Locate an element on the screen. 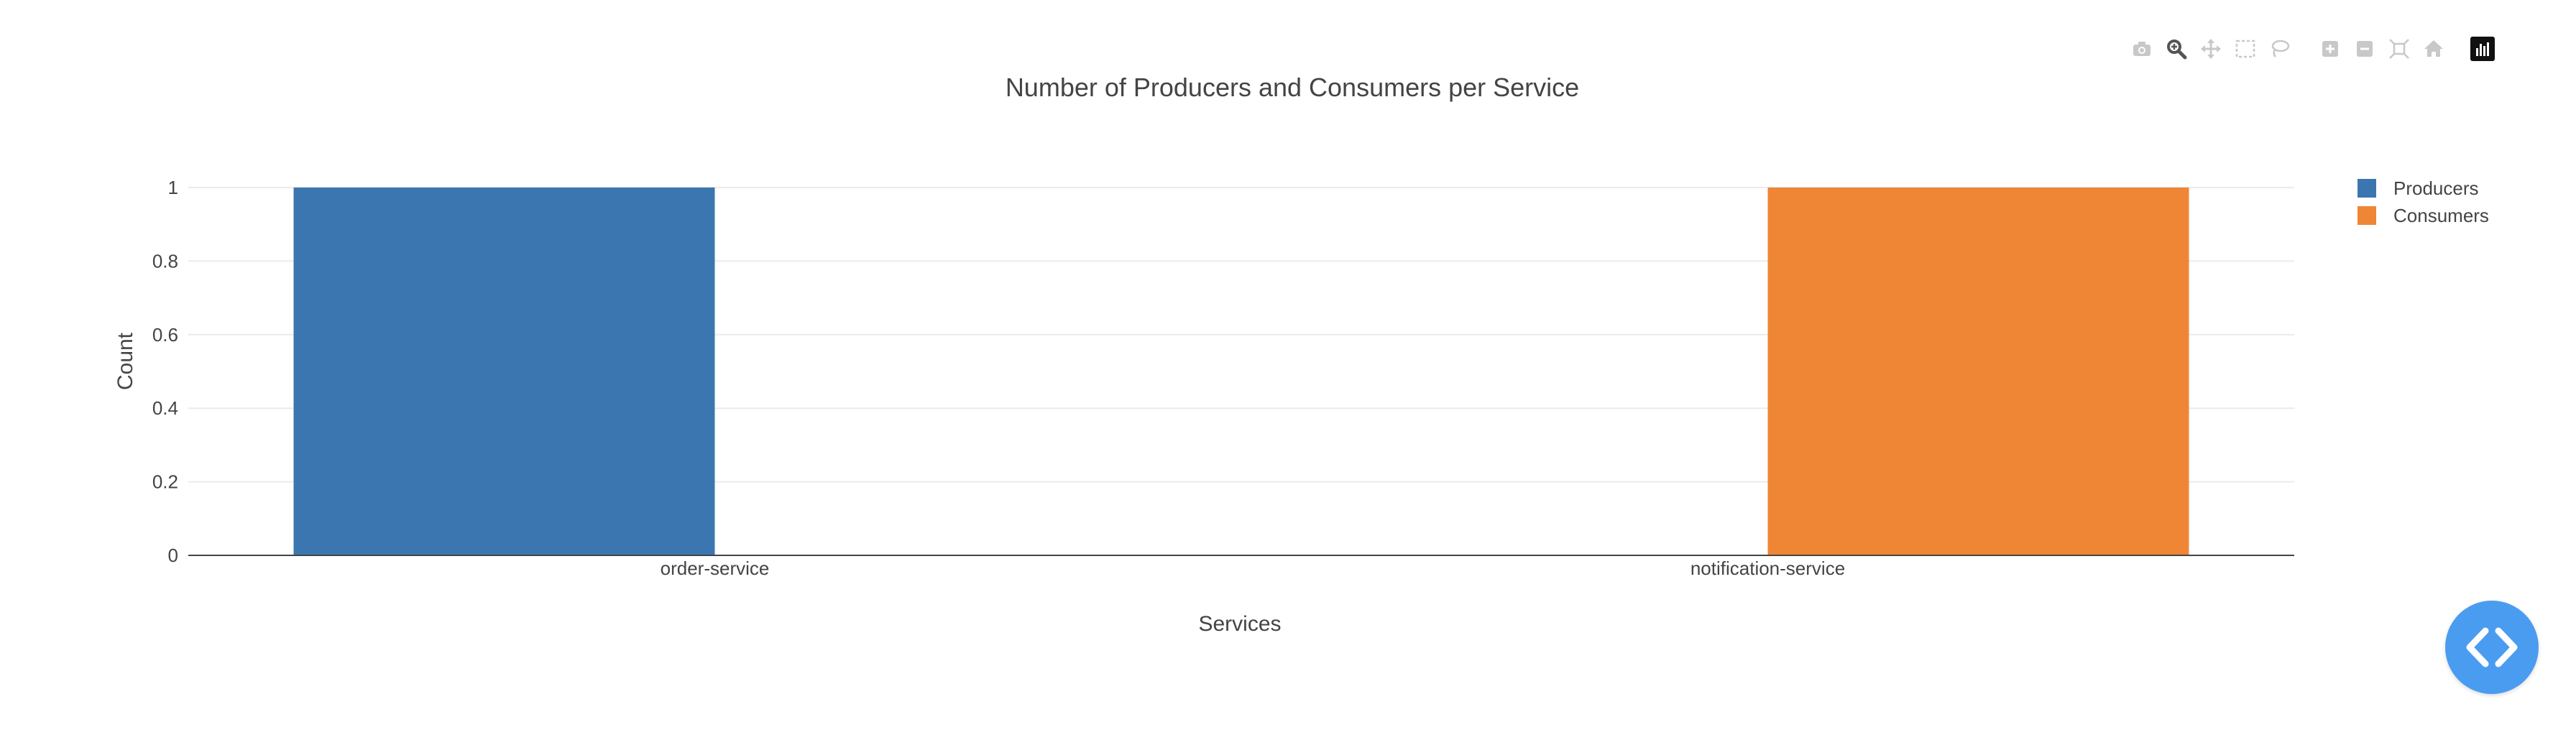 This screenshot has width=2576, height=740. x-axis-title: Services is located at coordinates (1239, 624).